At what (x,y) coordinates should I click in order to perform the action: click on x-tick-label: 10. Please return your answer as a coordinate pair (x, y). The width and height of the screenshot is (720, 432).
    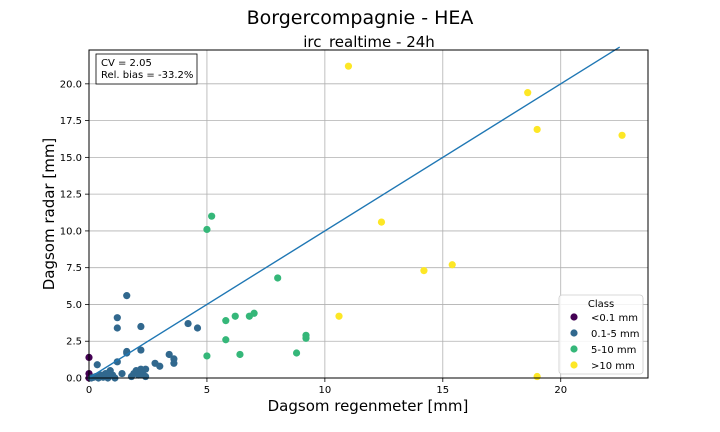
    Looking at the image, I should click on (324, 390).